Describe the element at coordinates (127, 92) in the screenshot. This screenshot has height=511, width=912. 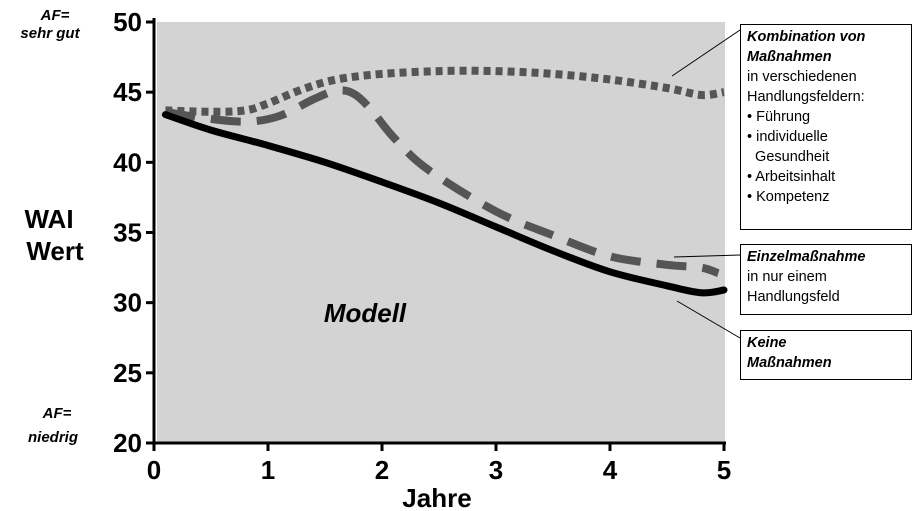
I see `y-tick-label: 45` at that location.